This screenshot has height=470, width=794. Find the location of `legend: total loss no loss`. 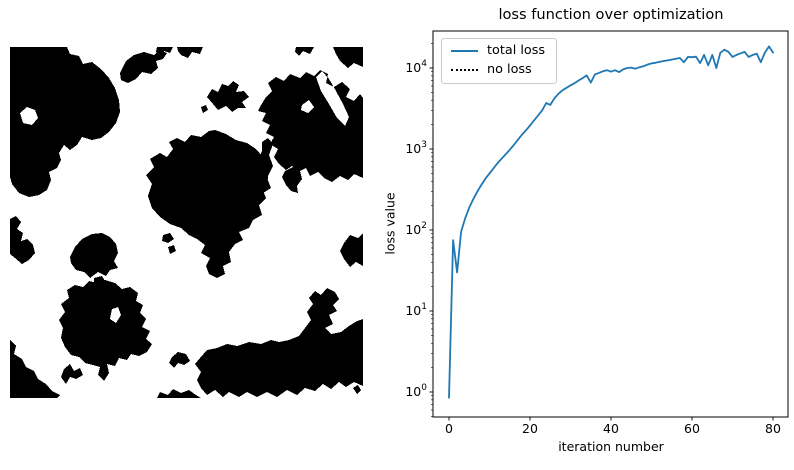

legend: total loss no loss is located at coordinates (499, 61).